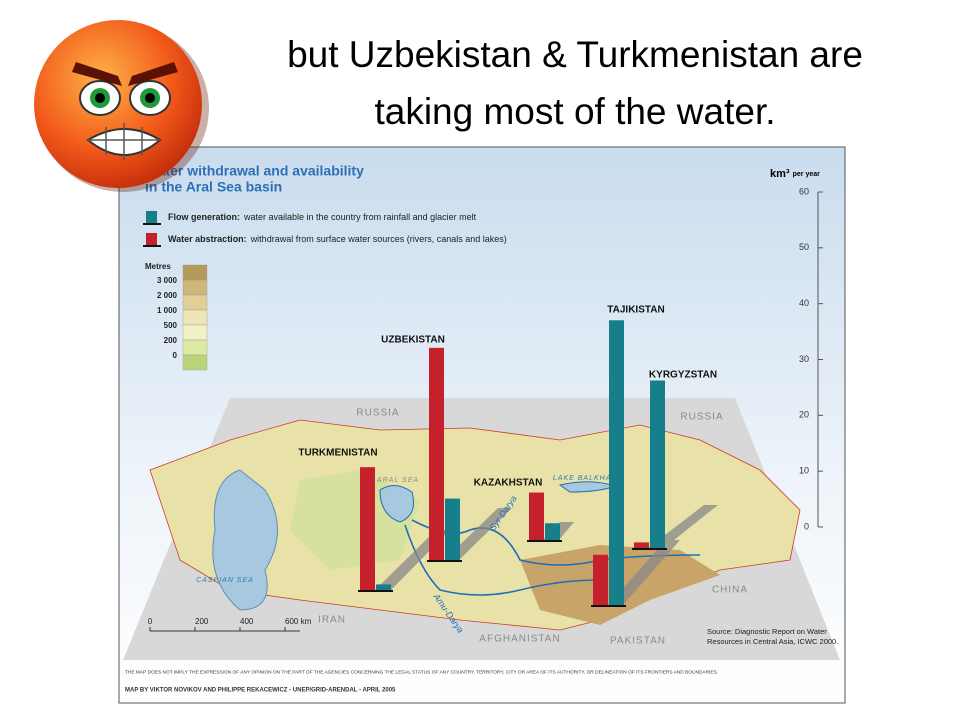  I want to click on y-tick-label: 10, so click(804, 471).